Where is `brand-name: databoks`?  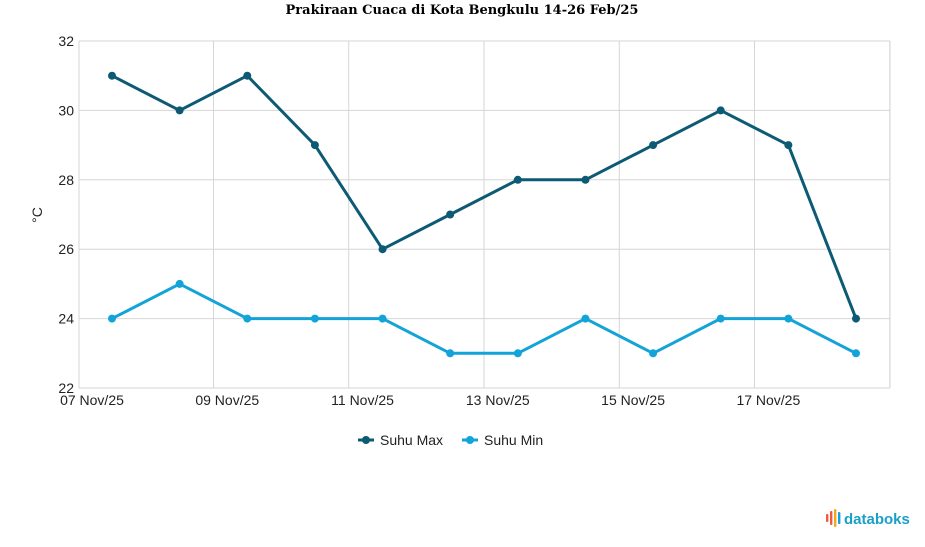
brand-name: databoks is located at coordinates (877, 519).